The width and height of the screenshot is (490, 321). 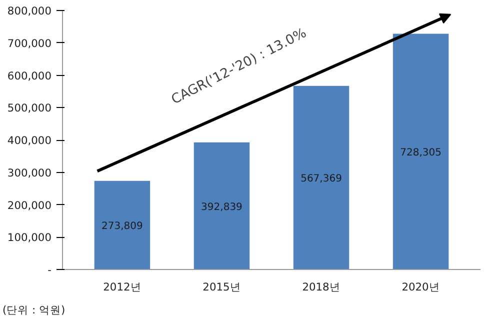 What do you see at coordinates (29, 205) in the screenshot?
I see `y-tick-label: 200,000` at bounding box center [29, 205].